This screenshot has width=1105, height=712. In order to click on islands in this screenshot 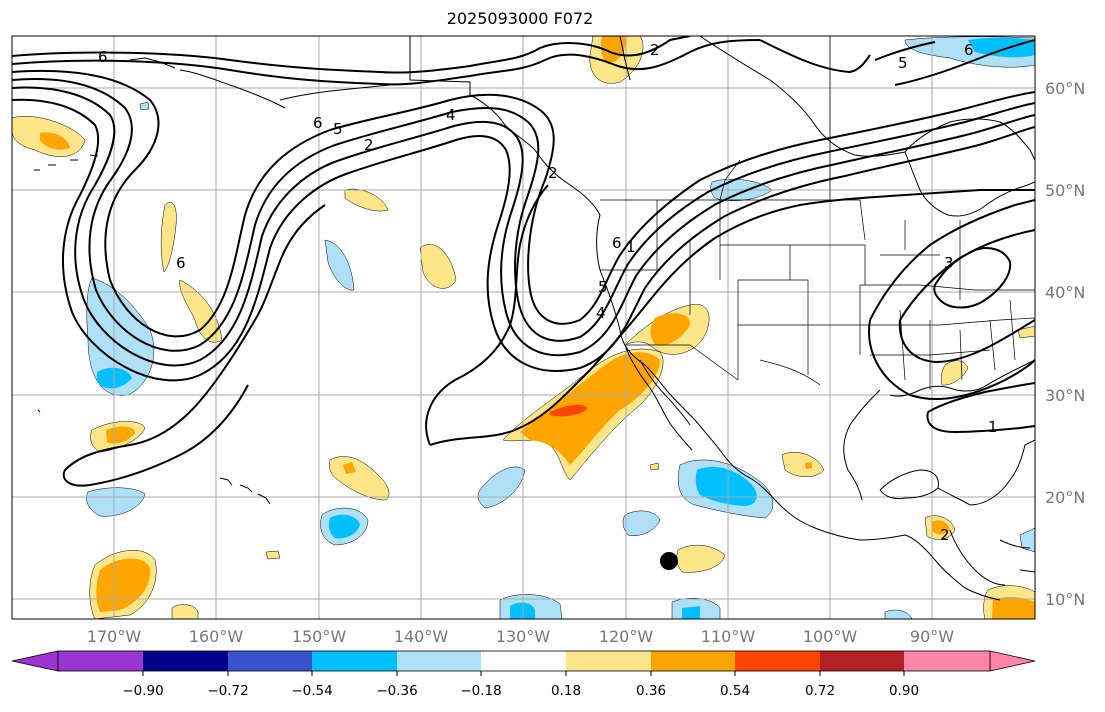, I will do `click(152, 329)`.